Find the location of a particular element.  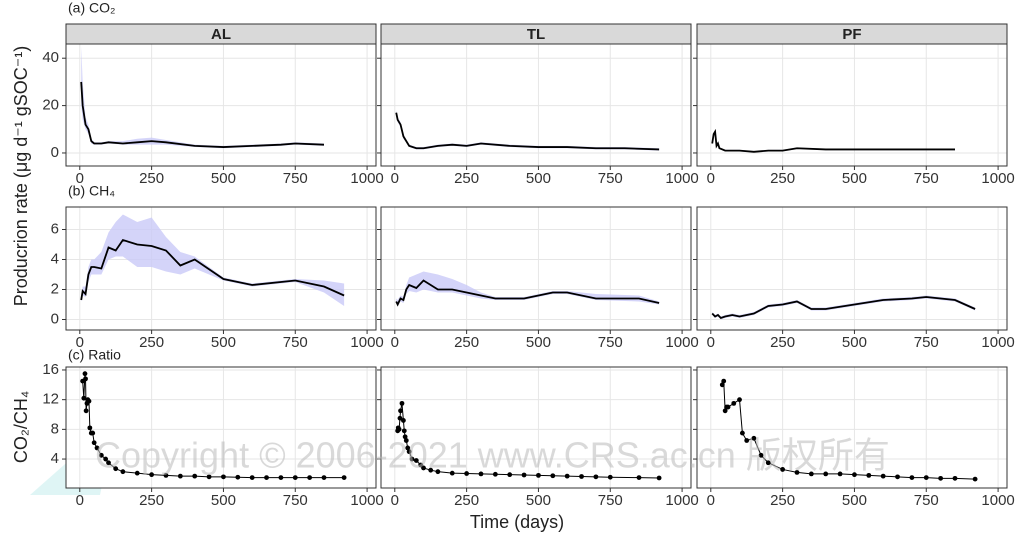

row-label: (c) Ratio is located at coordinates (94, 355).